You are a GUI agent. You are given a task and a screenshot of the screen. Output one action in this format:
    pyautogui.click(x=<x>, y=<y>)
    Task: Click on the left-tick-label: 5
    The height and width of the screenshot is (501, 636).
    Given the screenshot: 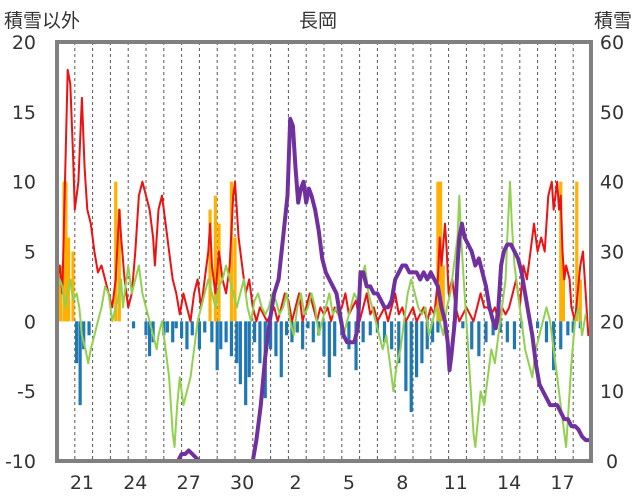 What is the action you would take?
    pyautogui.click(x=30, y=253)
    